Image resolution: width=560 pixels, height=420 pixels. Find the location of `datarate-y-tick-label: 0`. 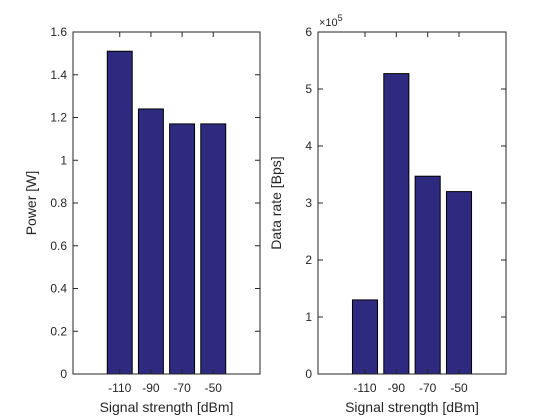

datarate-y-tick-label: 0 is located at coordinates (308, 374).